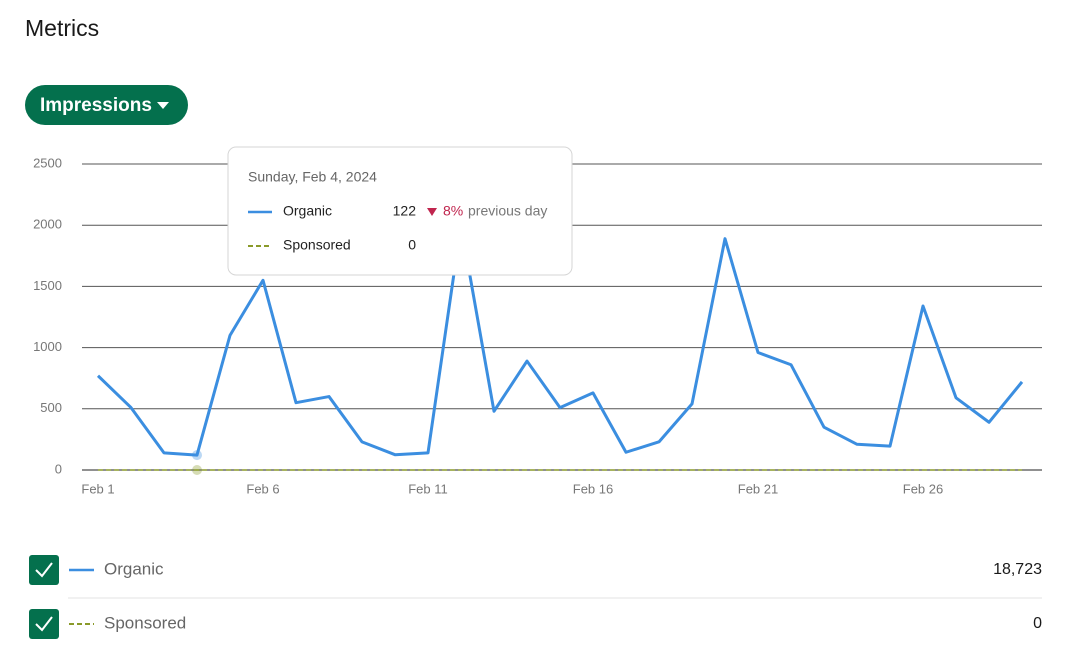 This screenshot has height=660, width=1083. What do you see at coordinates (58, 468) in the screenshot?
I see `y-tick-label: 0` at bounding box center [58, 468].